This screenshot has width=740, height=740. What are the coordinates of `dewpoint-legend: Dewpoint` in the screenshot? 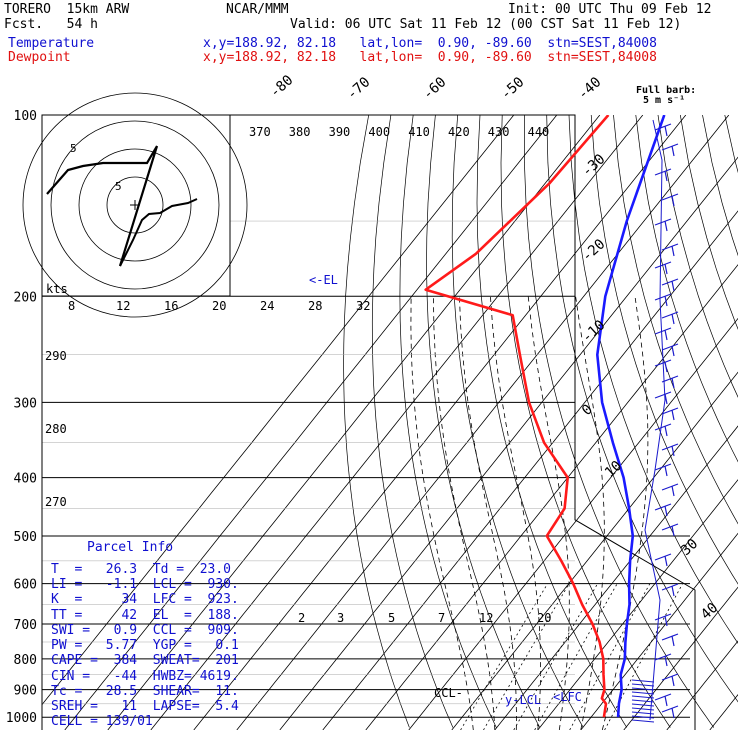 It's located at (39, 57).